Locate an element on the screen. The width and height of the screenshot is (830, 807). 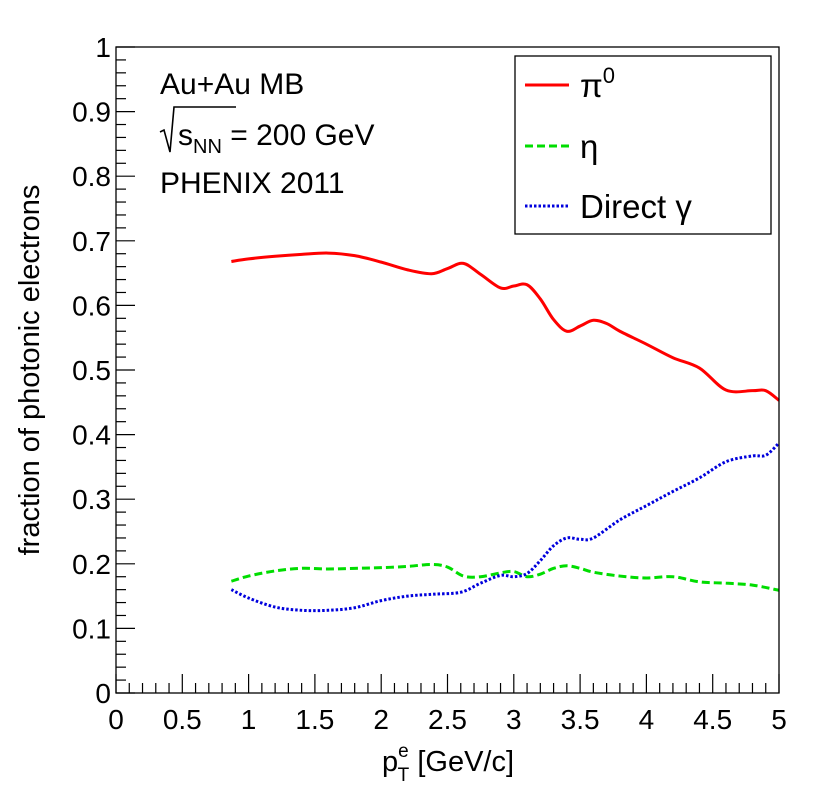
annotation-block: Au+Au MB sNN = 200 GeV PHENIX 2011 is located at coordinates (267, 134).